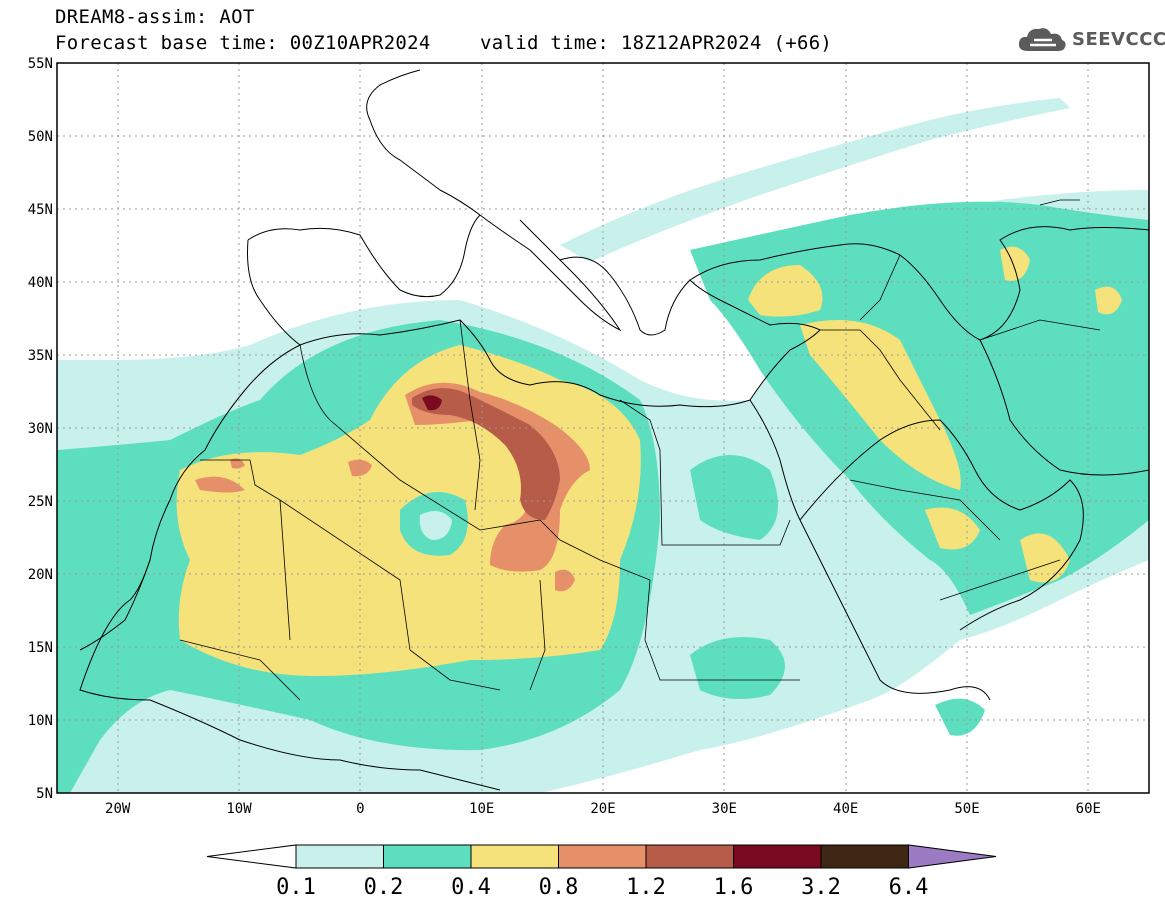 The width and height of the screenshot is (1165, 905). Describe the element at coordinates (737, 668) in the screenshot. I see `aot-band-0.2-sudan` at that location.